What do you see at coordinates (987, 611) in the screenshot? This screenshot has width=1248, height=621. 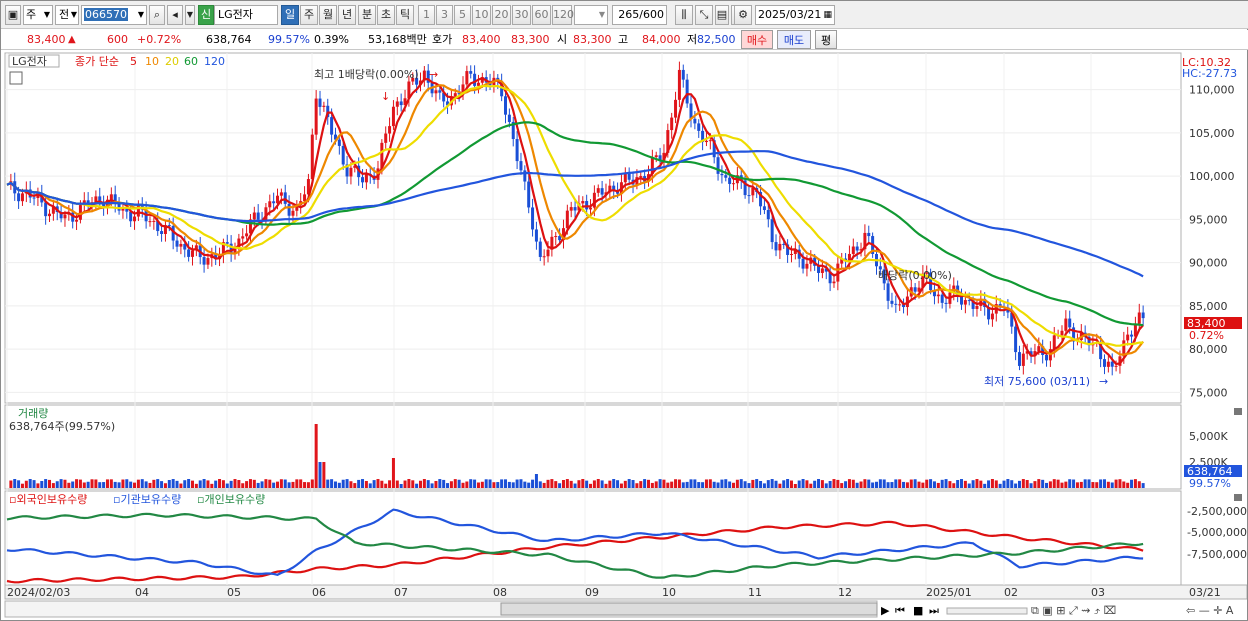 I see `zoom-slider` at bounding box center [987, 611].